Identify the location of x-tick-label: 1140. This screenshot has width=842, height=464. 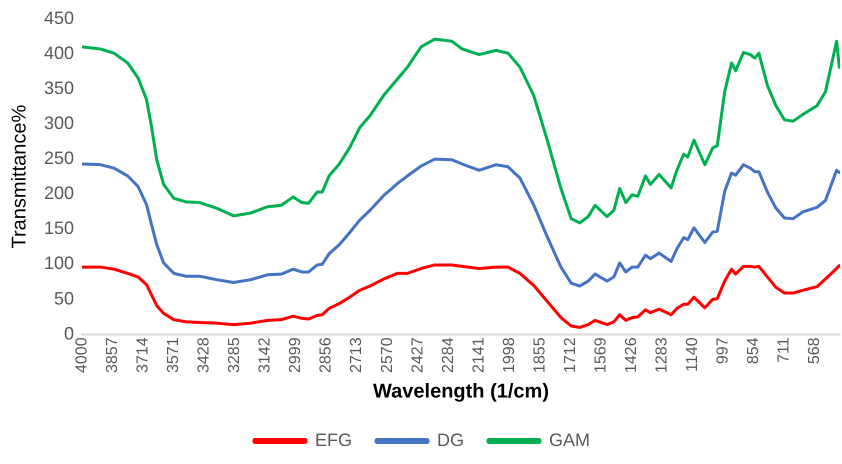
(693, 354).